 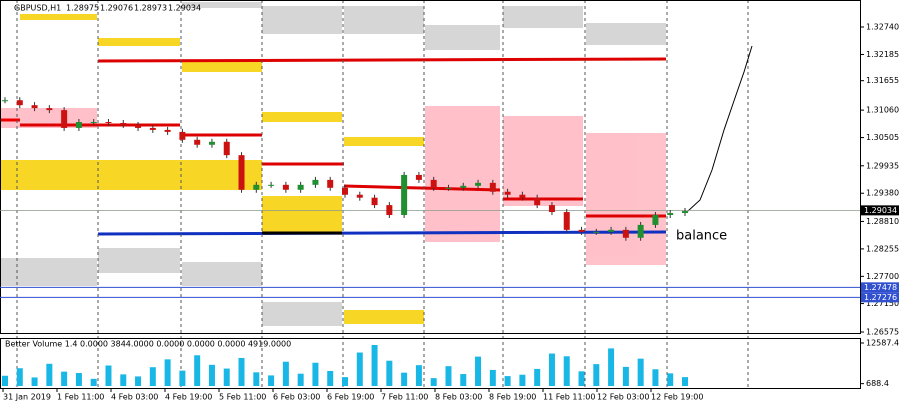 I want to click on level-label: 1.27276, so click(x=880, y=297).